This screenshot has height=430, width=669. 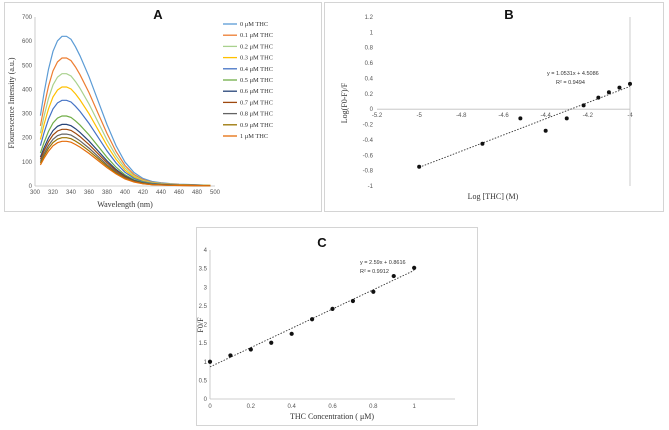 I want to click on x-tick-label: 0.6, so click(x=332, y=407).